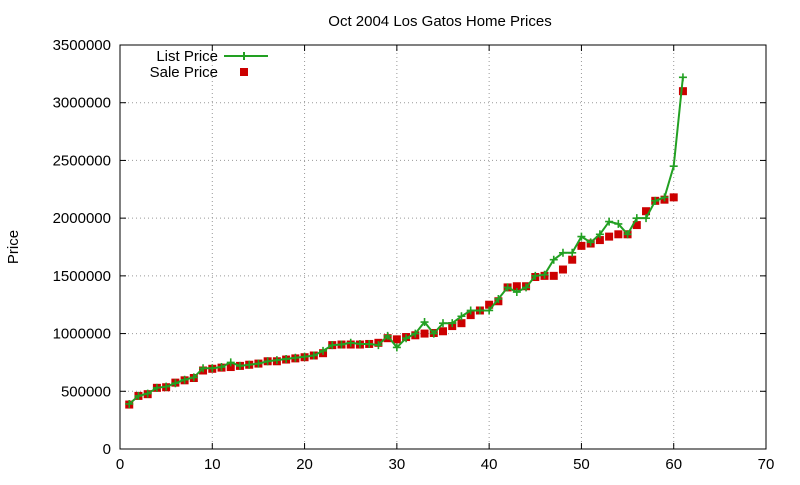 This screenshot has width=800, height=485. Describe the element at coordinates (120, 464) in the screenshot. I see `x-tick-label: 0` at that location.